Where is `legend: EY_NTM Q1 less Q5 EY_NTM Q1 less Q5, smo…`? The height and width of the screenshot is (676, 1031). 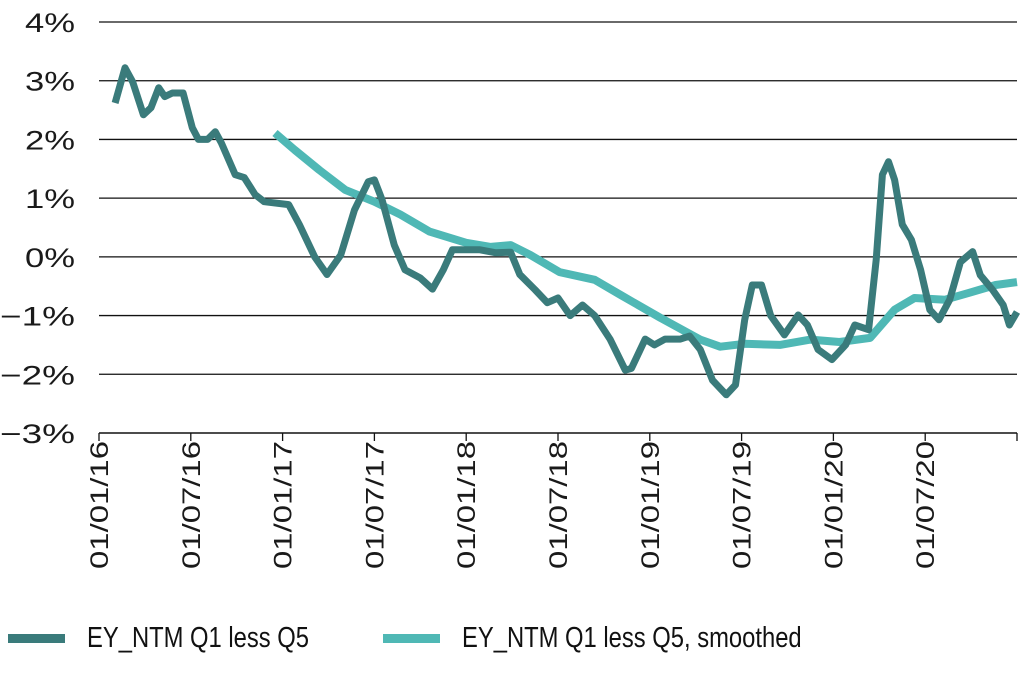
legend: EY_NTM Q1 less Q5 EY_NTM Q1 less Q5, smo… is located at coordinates (515, 638).